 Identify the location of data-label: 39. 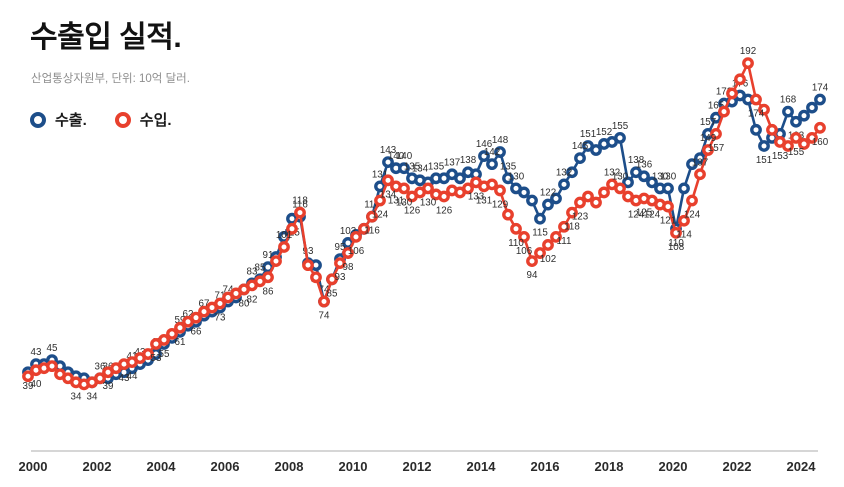
(28, 386).